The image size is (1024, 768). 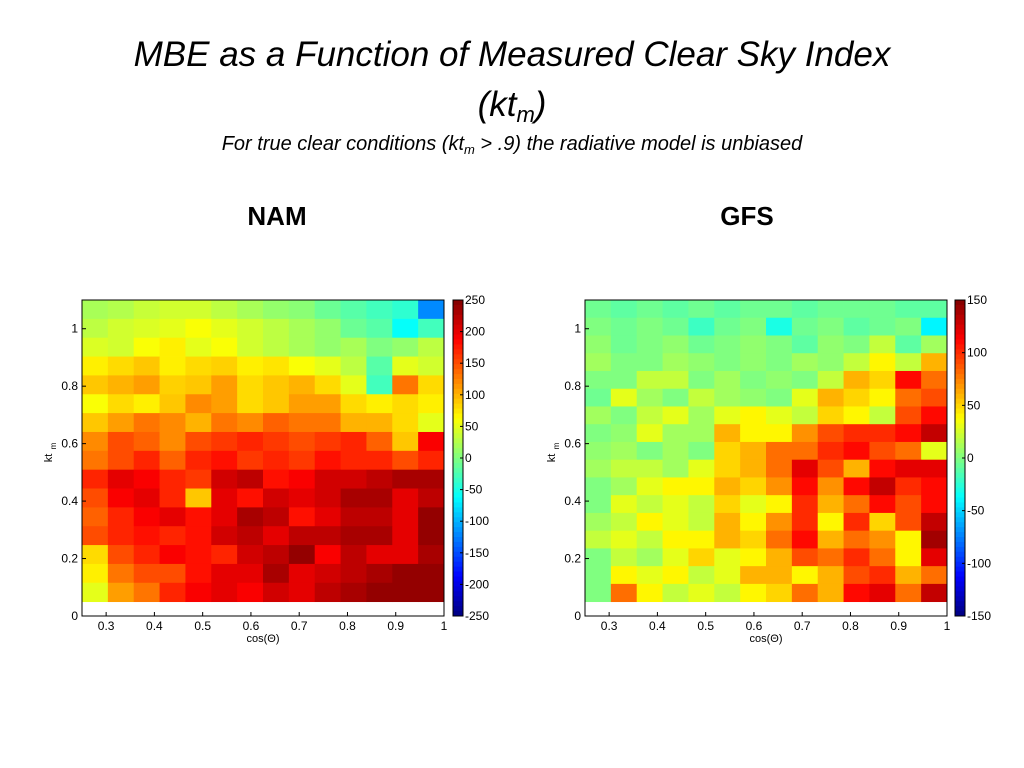 What do you see at coordinates (154, 626) in the screenshot?
I see `nam-x-tick-label: 0.4` at bounding box center [154, 626].